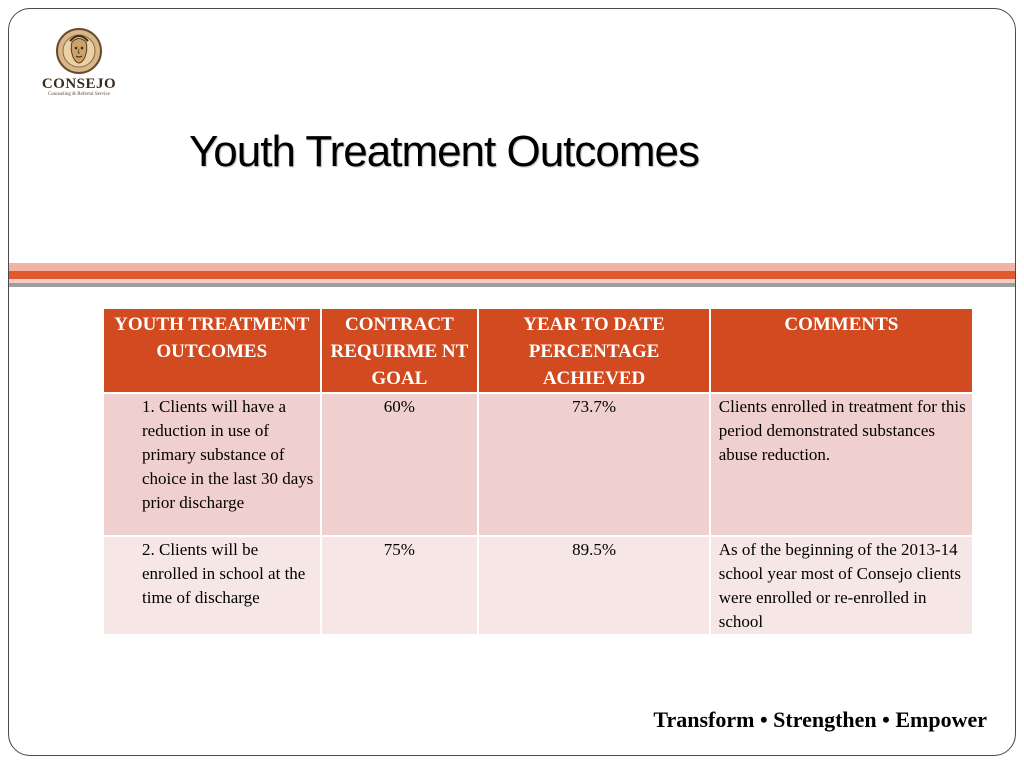  Describe the element at coordinates (399, 585) in the screenshot. I see `goal-cell: 75%` at that location.